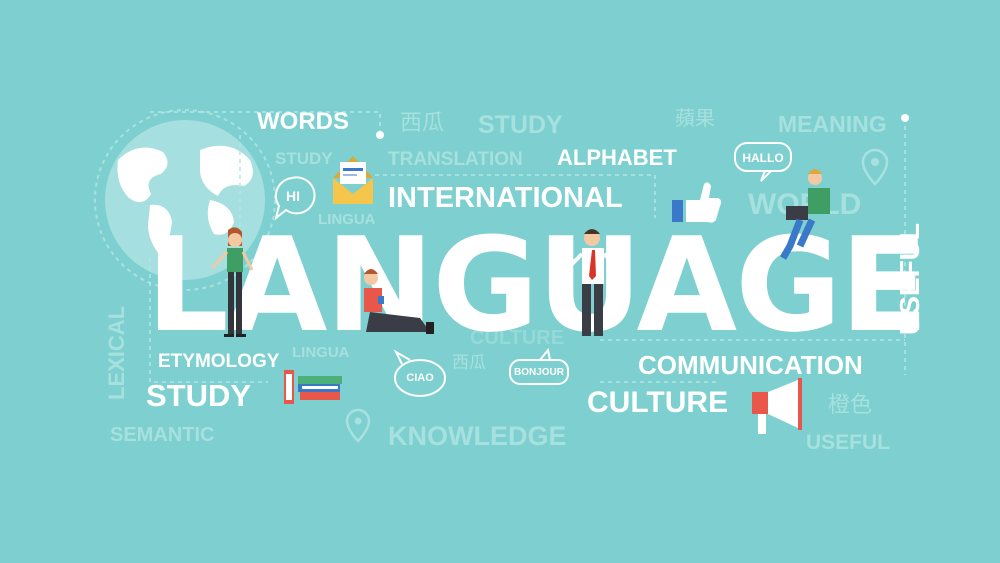 The width and height of the screenshot is (1000, 563). What do you see at coordinates (539, 366) in the screenshot?
I see `speech-bubble-bonjour` at bounding box center [539, 366].